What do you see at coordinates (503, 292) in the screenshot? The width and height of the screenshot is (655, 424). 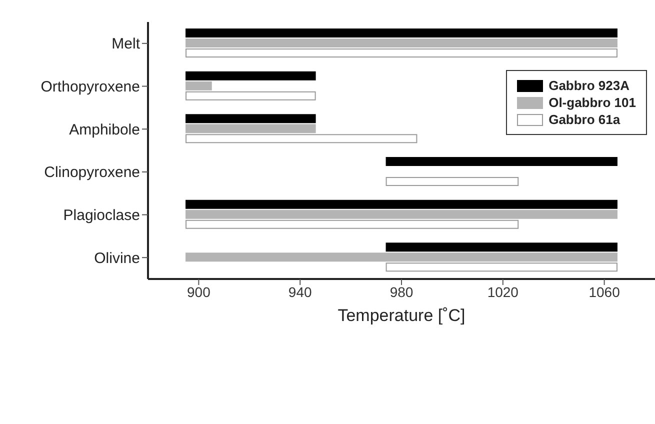 I see `x-tick-label: 1020` at bounding box center [503, 292].